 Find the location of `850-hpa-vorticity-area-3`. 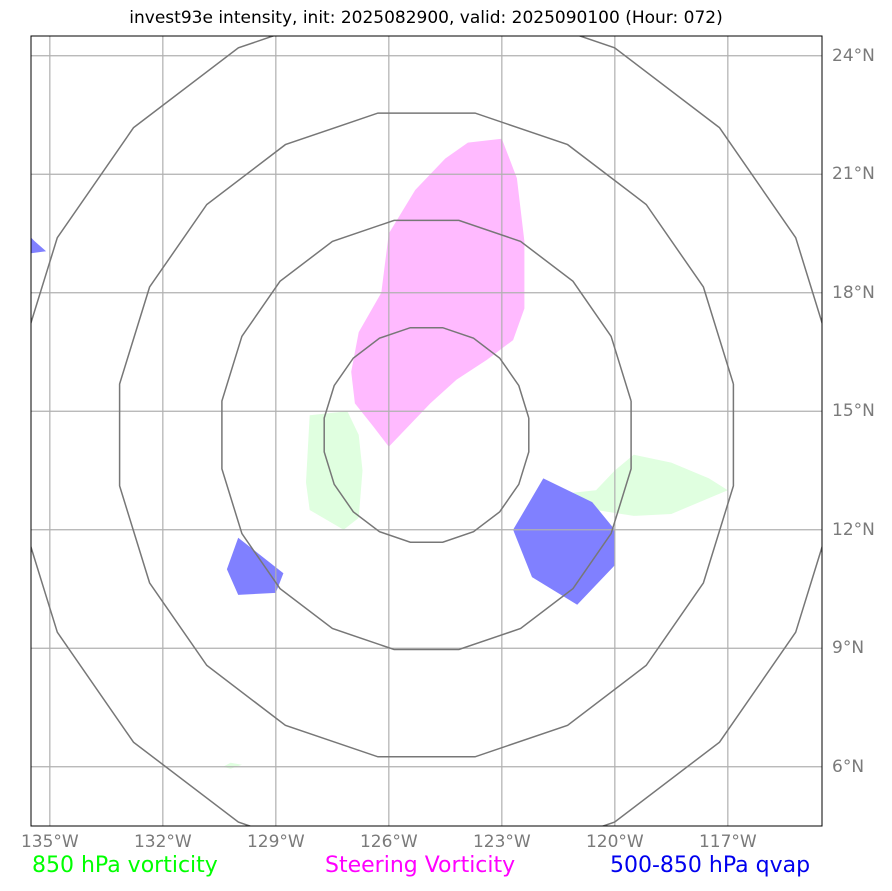

850-hpa-vorticity-area-3 is located at coordinates (232, 765).